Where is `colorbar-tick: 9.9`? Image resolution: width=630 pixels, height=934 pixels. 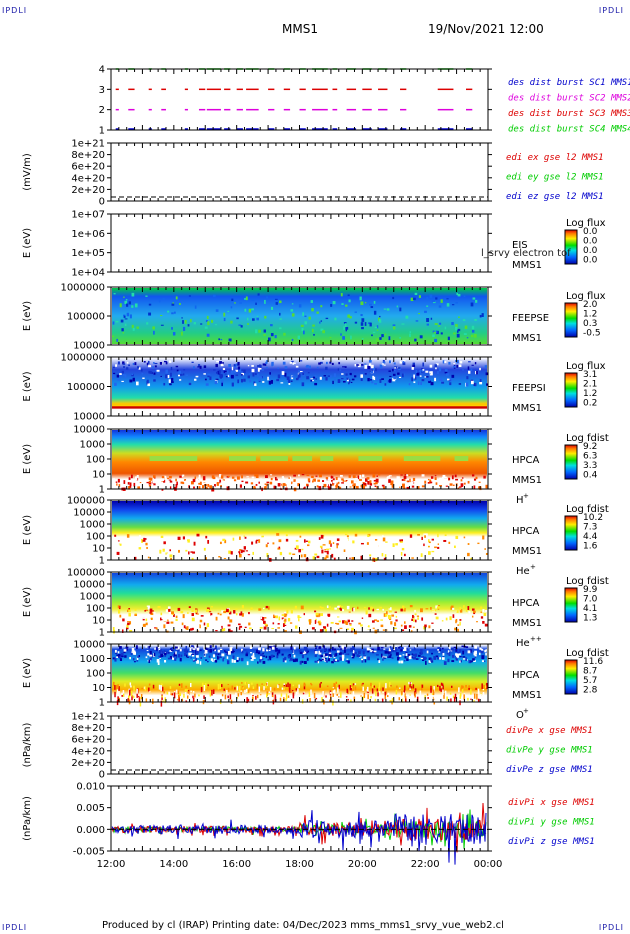
colorbar-tick: 9.9 is located at coordinates (590, 590).